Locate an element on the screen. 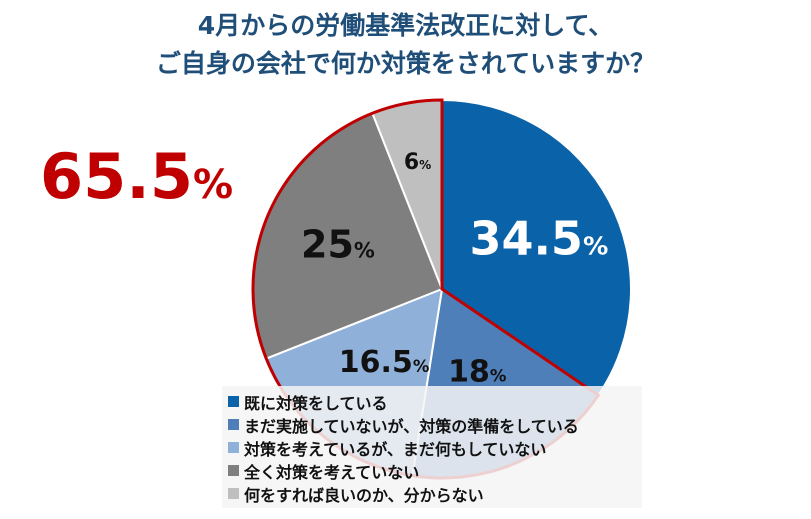  highlight-value: 65.5 is located at coordinates (116, 176).